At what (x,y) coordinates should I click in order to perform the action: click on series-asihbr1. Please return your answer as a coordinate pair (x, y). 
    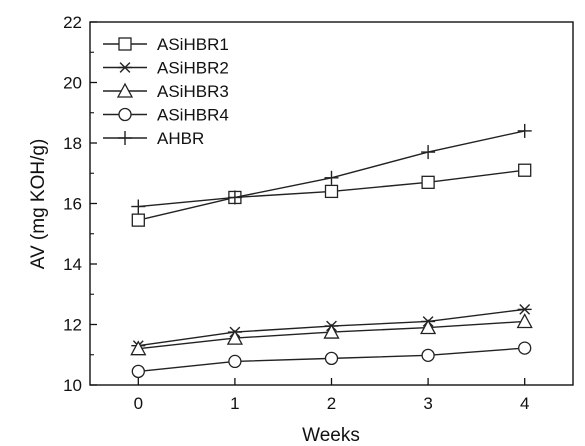
    Looking at the image, I should click on (331, 195).